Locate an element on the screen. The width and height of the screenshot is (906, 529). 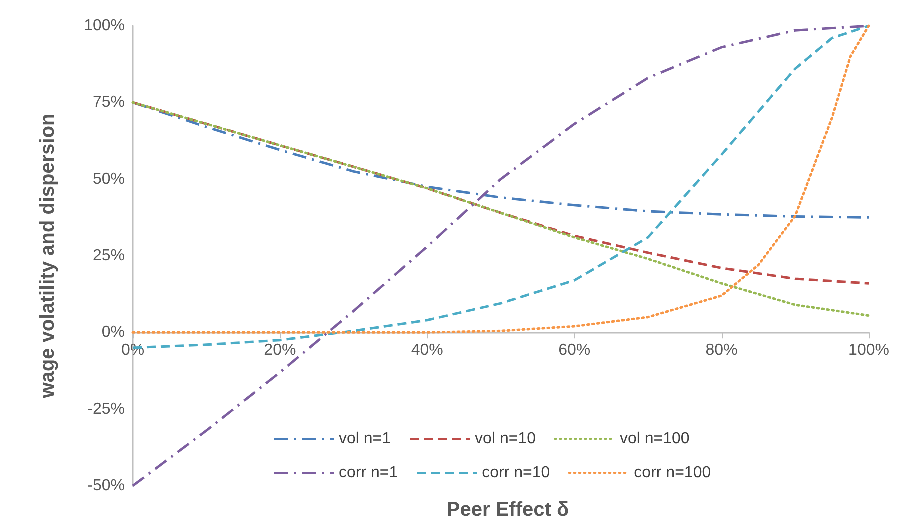
x-tick-label: 20% is located at coordinates (280, 351).